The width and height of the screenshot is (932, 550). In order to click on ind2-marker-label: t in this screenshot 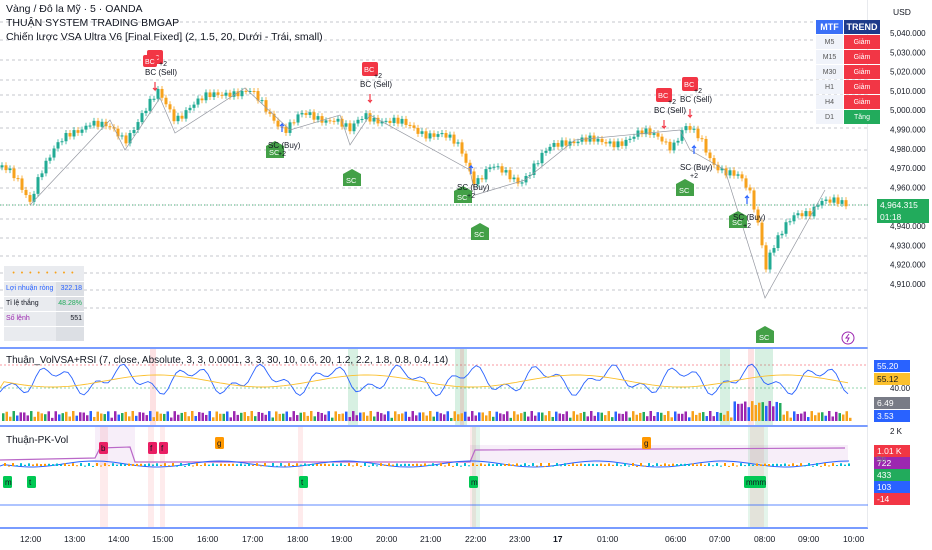, I will do `click(302, 482)`.